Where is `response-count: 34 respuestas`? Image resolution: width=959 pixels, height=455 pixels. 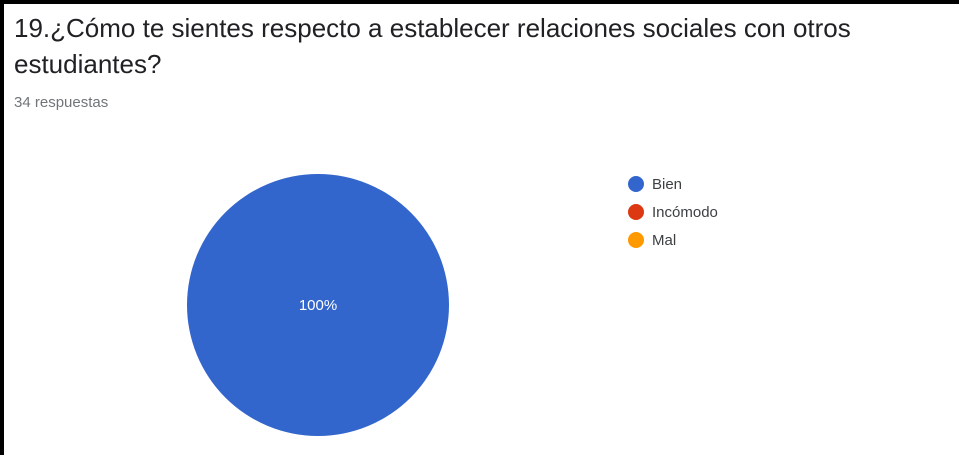
response-count: 34 respuestas is located at coordinates (61, 102).